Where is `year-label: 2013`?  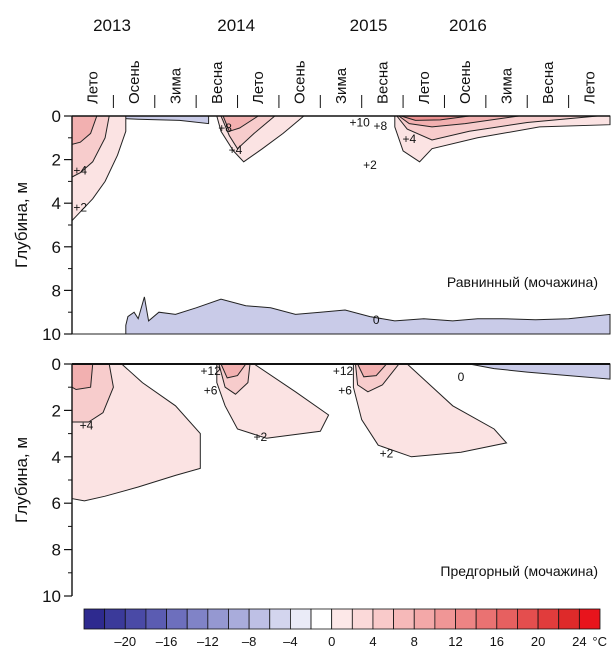
year-label: 2013 is located at coordinates (112, 25).